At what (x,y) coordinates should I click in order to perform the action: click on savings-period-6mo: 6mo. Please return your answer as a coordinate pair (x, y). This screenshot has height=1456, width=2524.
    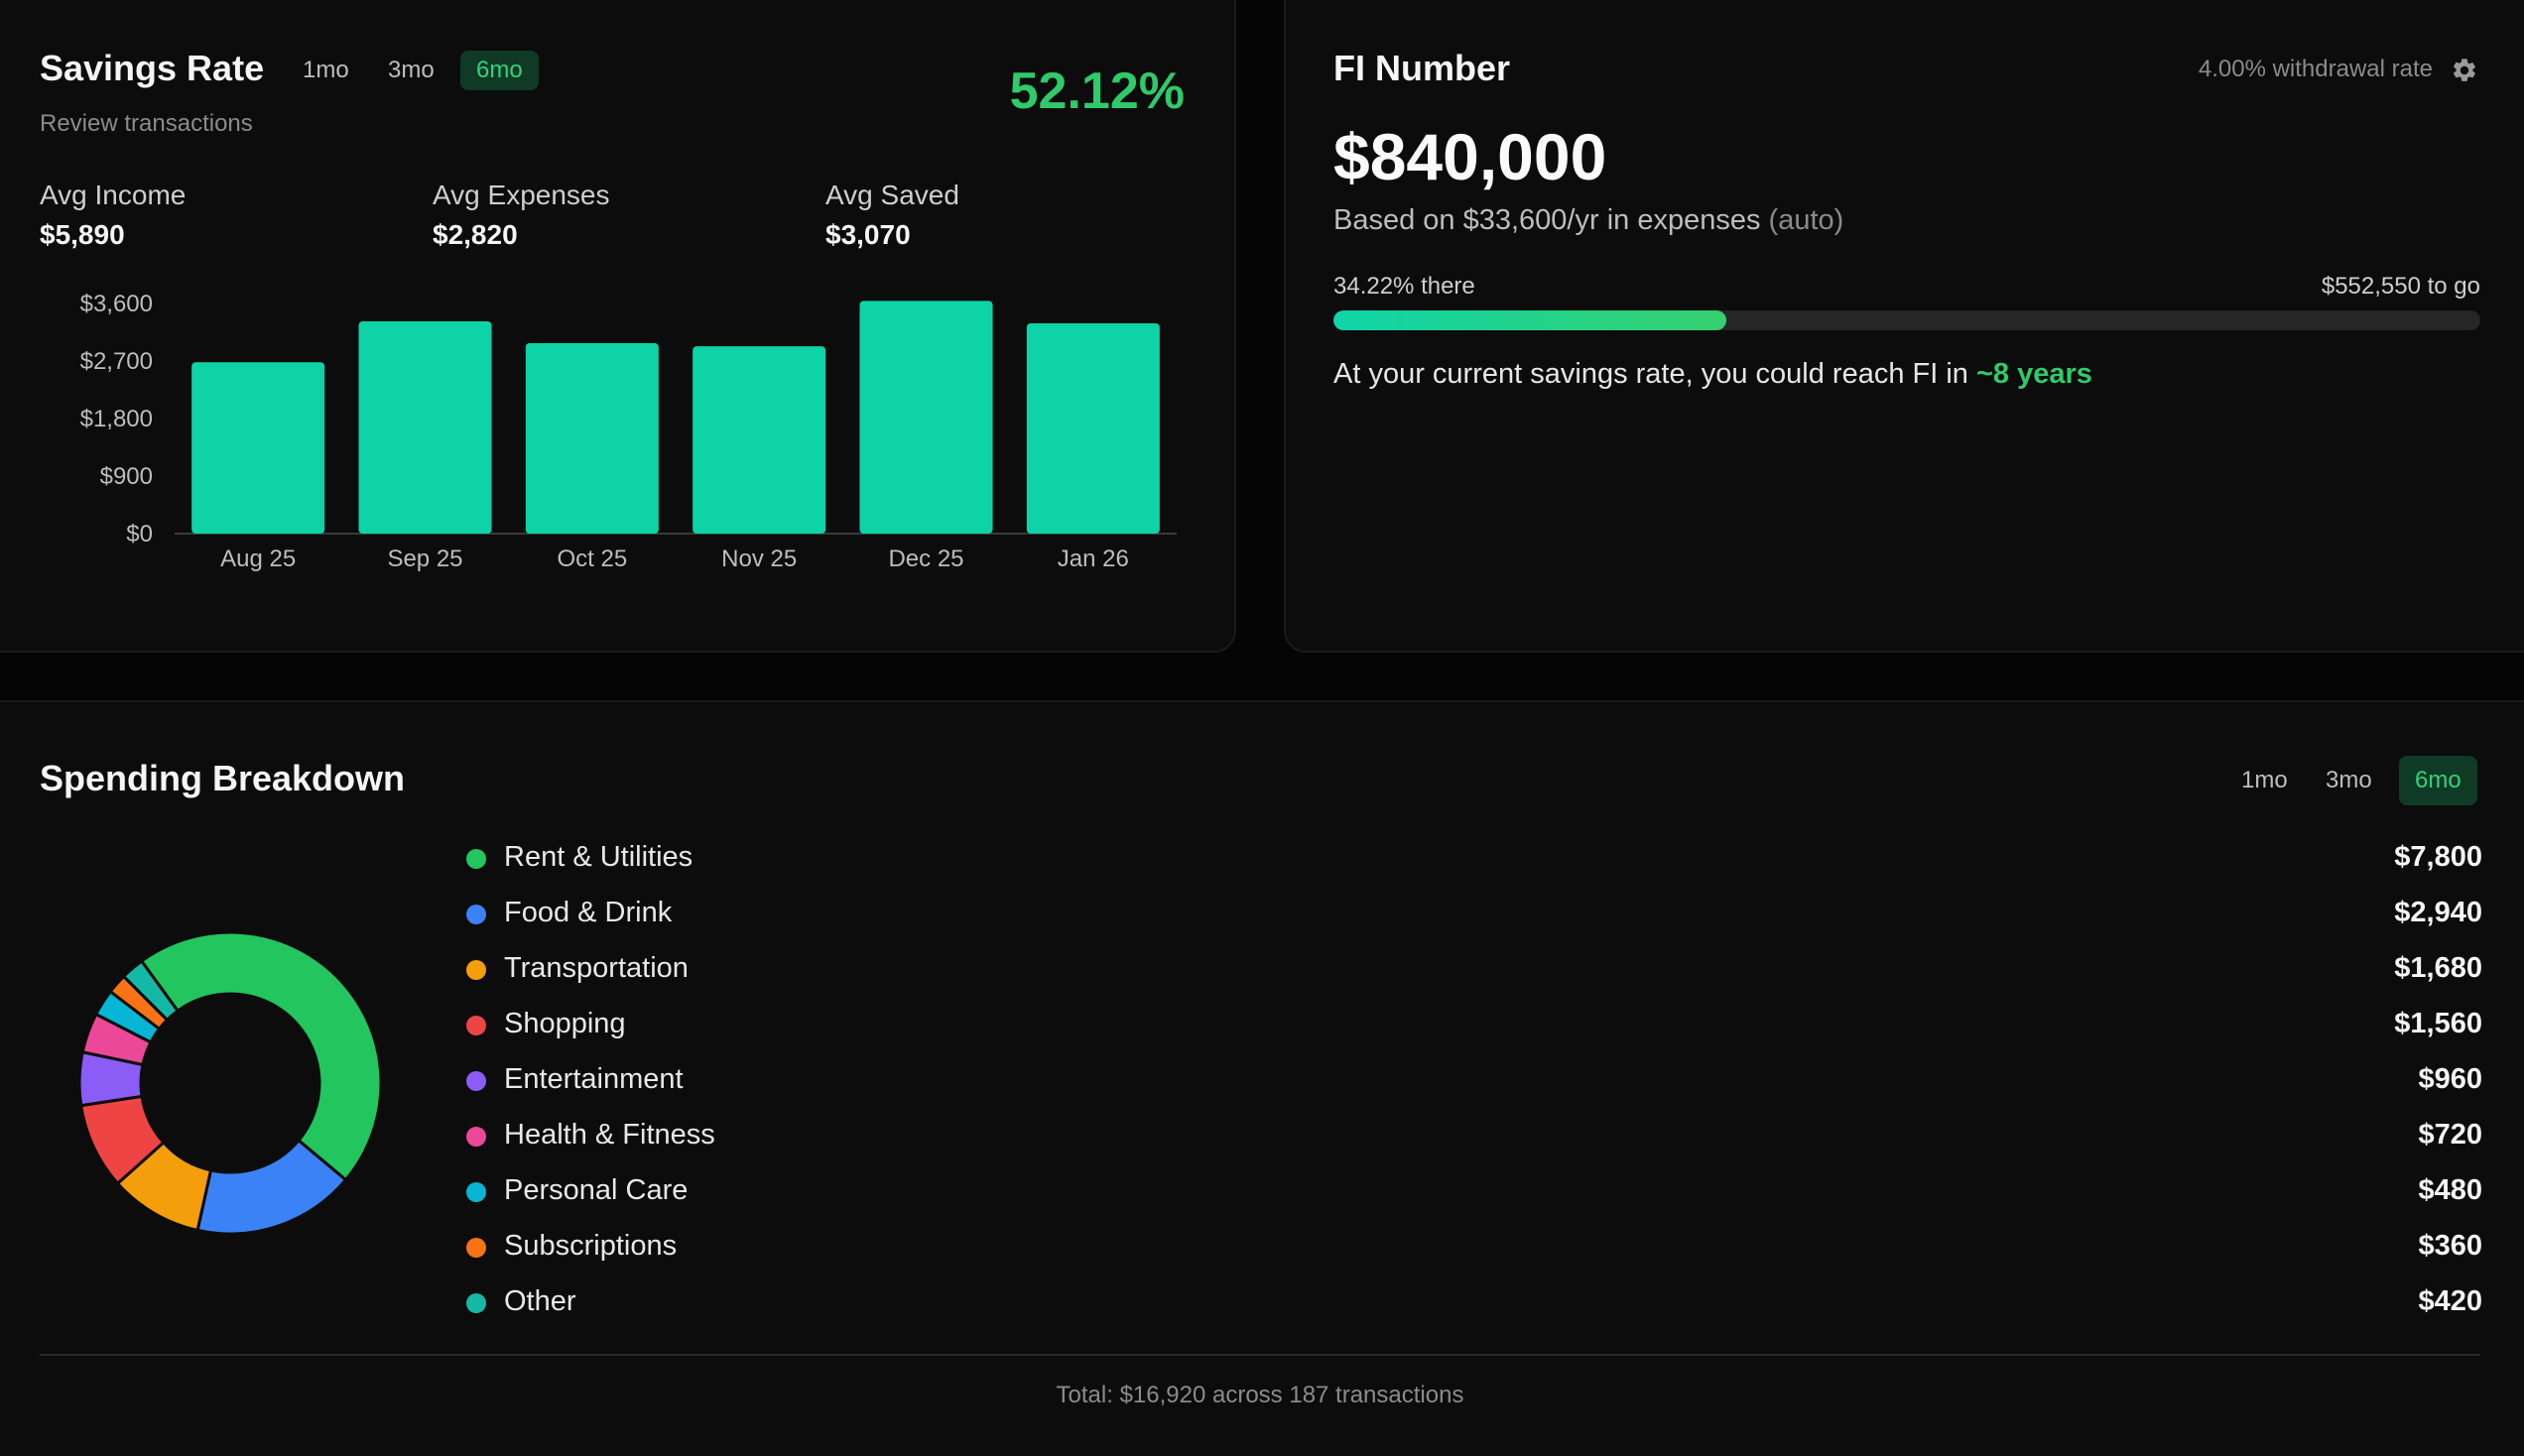
    Looking at the image, I should click on (499, 70).